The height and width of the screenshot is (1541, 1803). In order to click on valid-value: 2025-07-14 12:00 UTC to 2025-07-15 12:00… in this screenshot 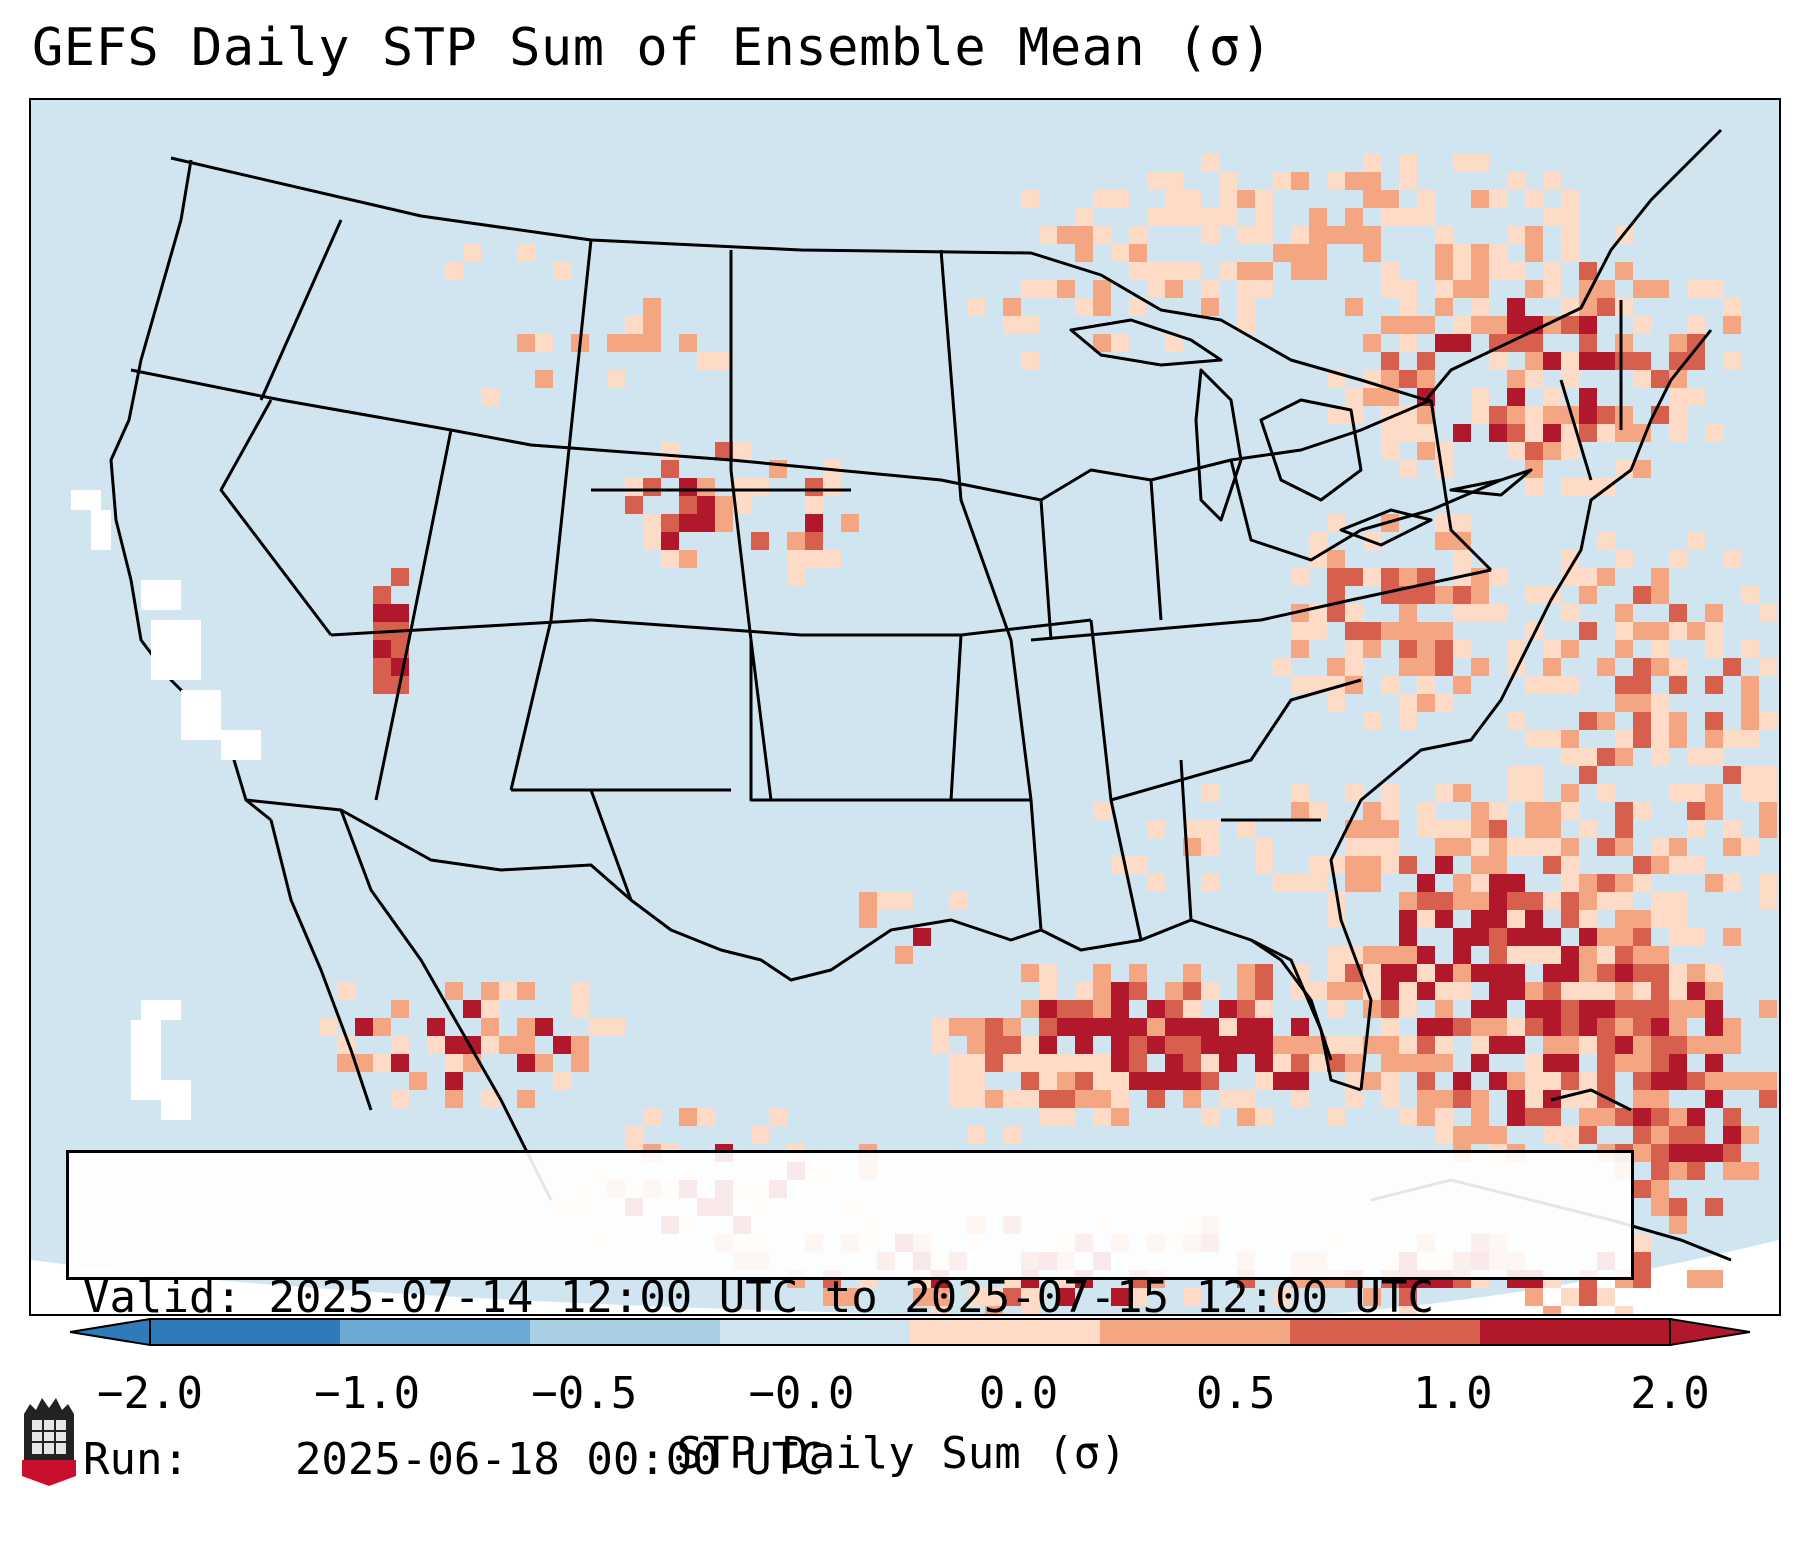, I will do `click(851, 1297)`.